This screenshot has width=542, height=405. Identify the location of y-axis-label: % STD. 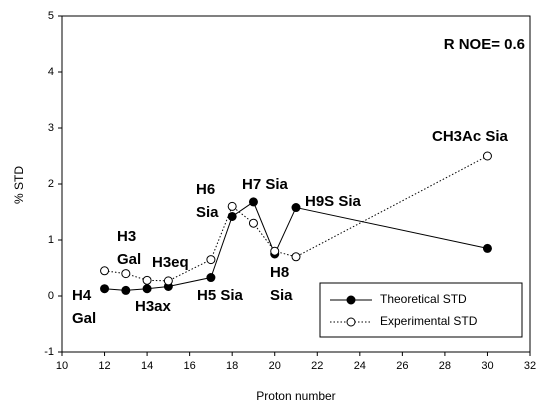
(19, 185).